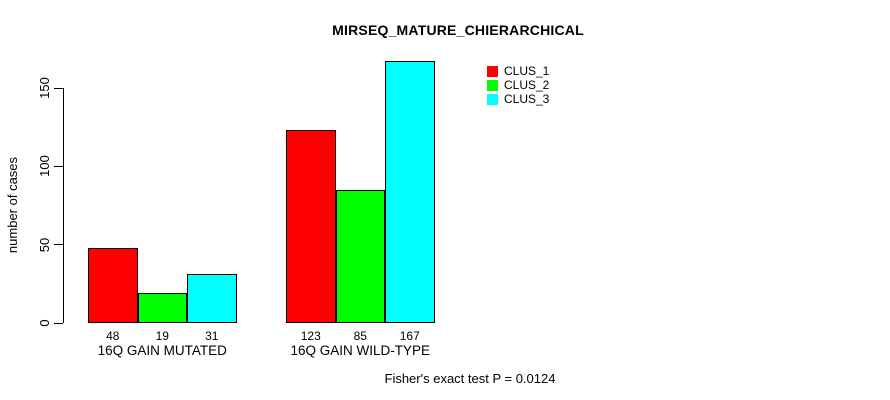 This screenshot has height=400, width=890. What do you see at coordinates (12, 205) in the screenshot?
I see `y-axis-label: number of cases` at bounding box center [12, 205].